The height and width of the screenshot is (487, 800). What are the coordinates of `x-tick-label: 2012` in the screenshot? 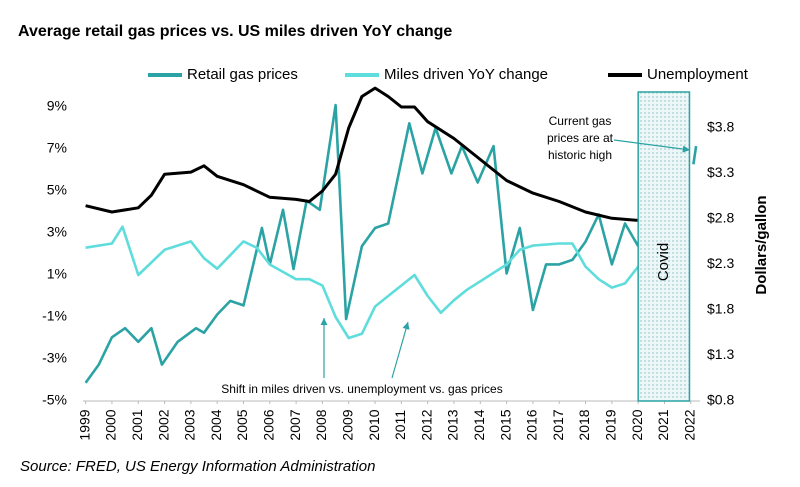 It's located at (426, 424).